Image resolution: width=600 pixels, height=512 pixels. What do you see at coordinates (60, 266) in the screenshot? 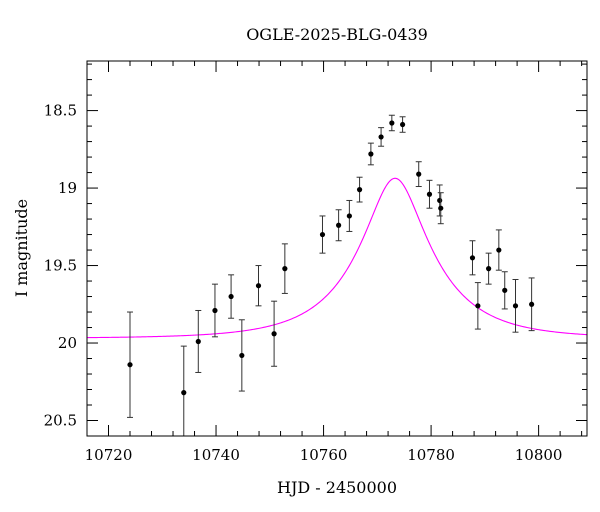
I see `y-tick-label: 19.5` at bounding box center [60, 266].